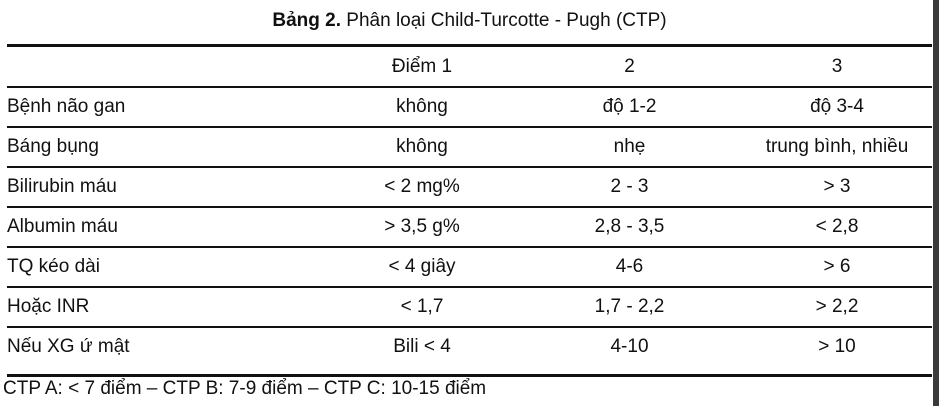  What do you see at coordinates (837, 106) in the screenshot?
I see `table-cell: độ 3-4` at bounding box center [837, 106].